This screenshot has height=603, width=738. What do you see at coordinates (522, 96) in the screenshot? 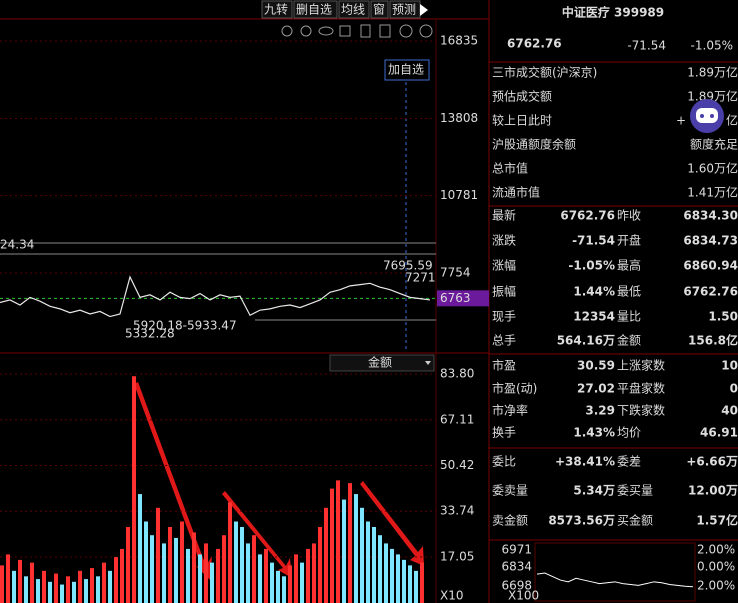
I see `summary-label: 预估成交额` at bounding box center [522, 96].